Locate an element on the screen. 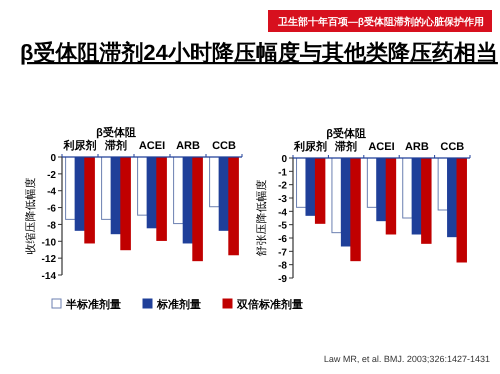 The height and width of the screenshot is (374, 500). y-tick-label: -14 is located at coordinates (49, 276).